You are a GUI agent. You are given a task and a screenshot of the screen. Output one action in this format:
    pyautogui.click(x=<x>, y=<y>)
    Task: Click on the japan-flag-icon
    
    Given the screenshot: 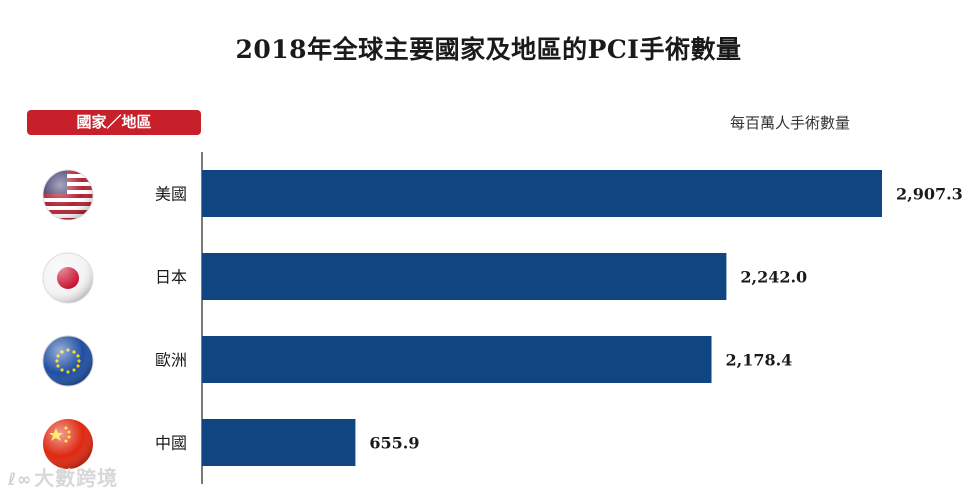 What is the action you would take?
    pyautogui.click(x=68, y=278)
    